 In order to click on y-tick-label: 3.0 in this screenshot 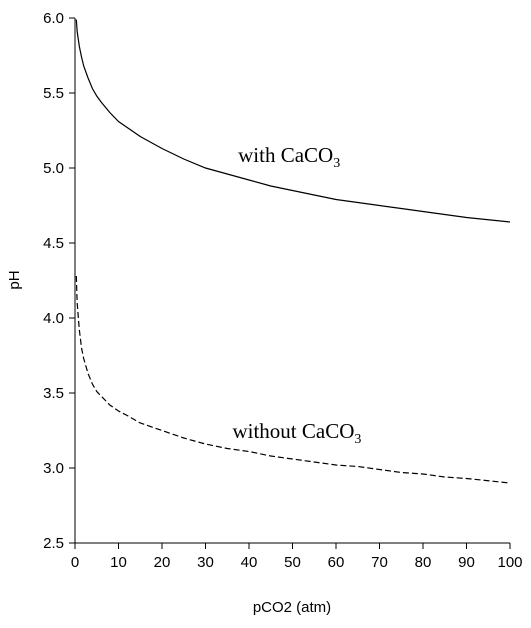, I will do `click(53, 468)`.